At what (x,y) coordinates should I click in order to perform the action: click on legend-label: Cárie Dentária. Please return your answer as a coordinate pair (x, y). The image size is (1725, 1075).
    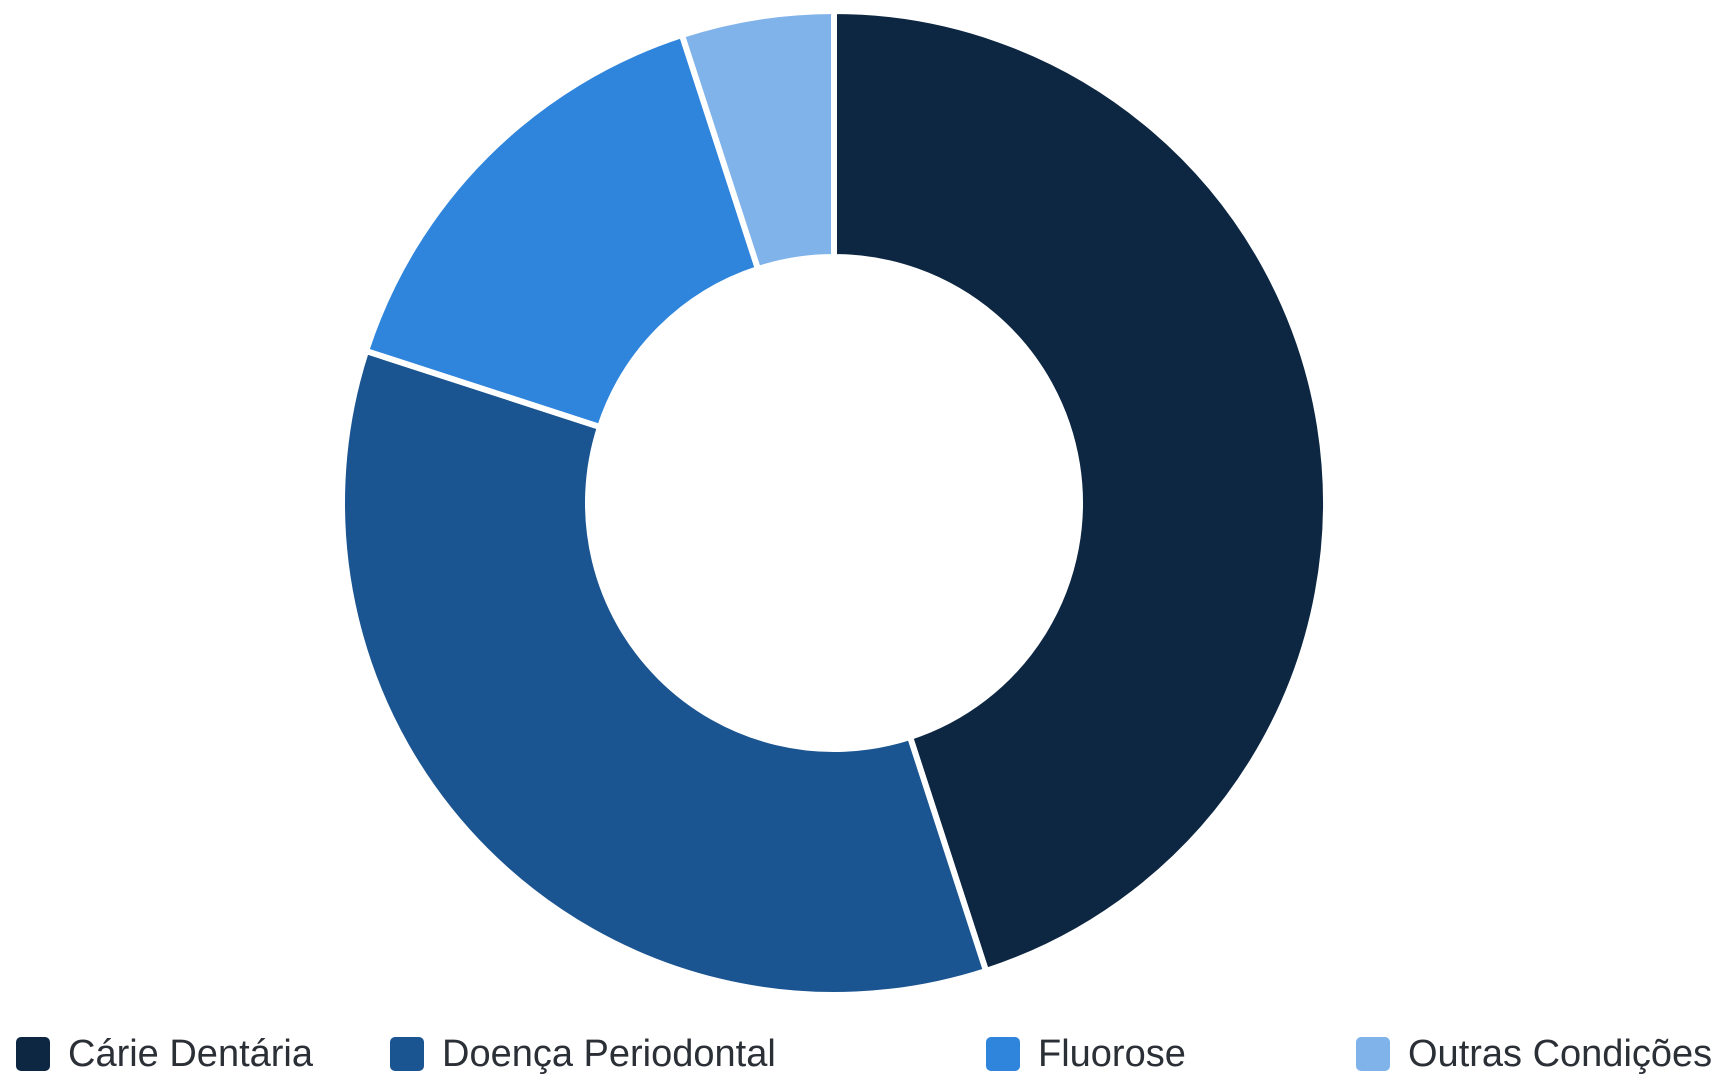
    Looking at the image, I should click on (190, 1054).